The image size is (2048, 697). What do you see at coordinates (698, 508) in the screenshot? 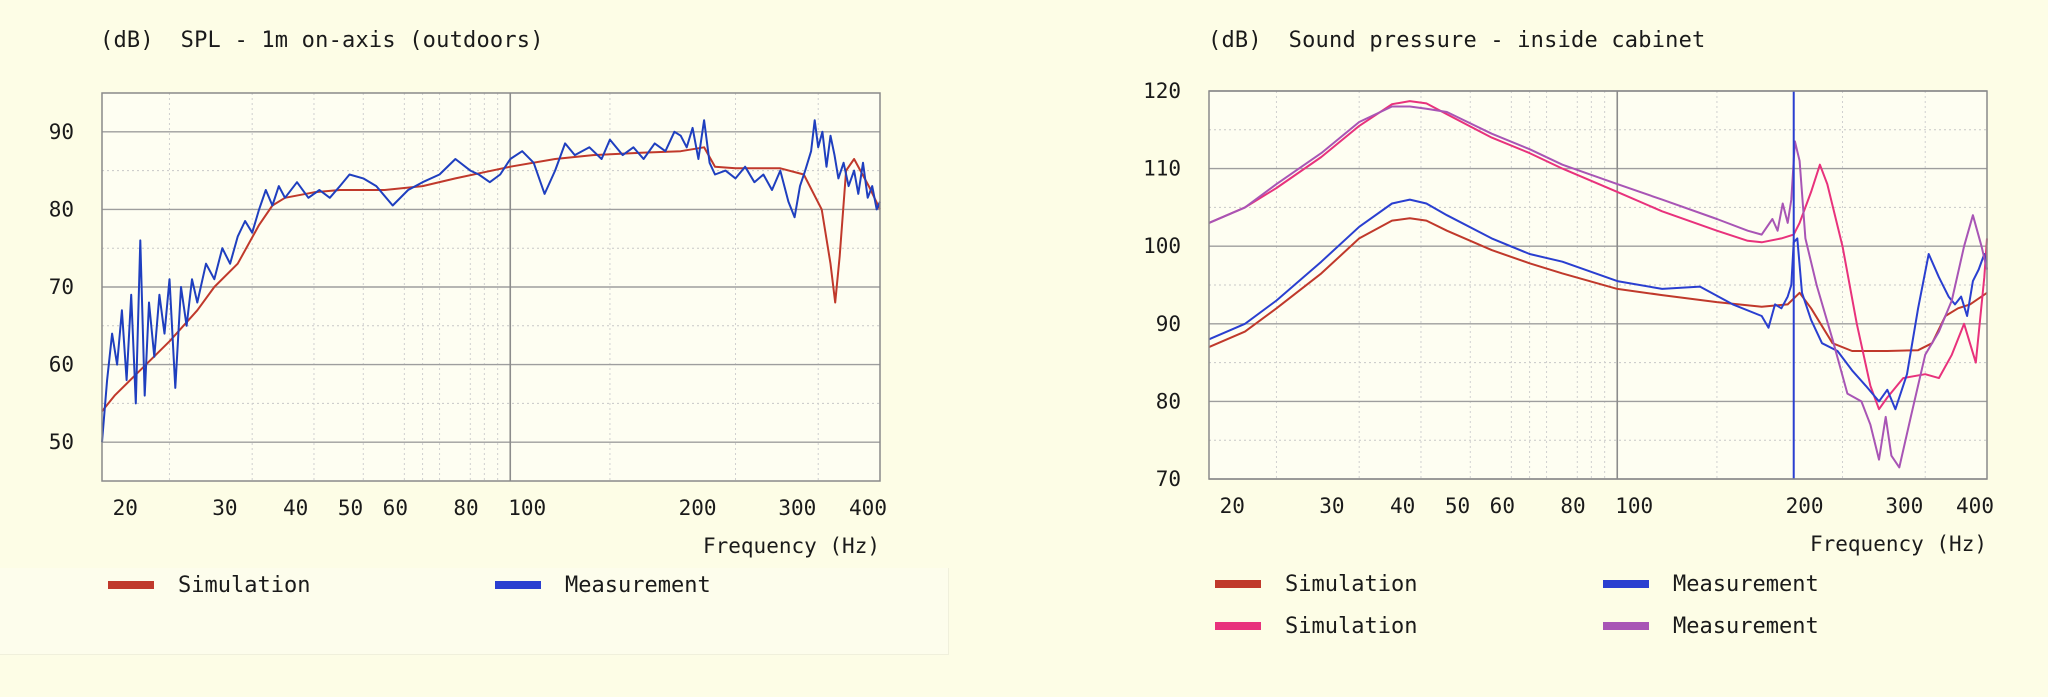
I see `left-x-tick-label: 200` at bounding box center [698, 508].